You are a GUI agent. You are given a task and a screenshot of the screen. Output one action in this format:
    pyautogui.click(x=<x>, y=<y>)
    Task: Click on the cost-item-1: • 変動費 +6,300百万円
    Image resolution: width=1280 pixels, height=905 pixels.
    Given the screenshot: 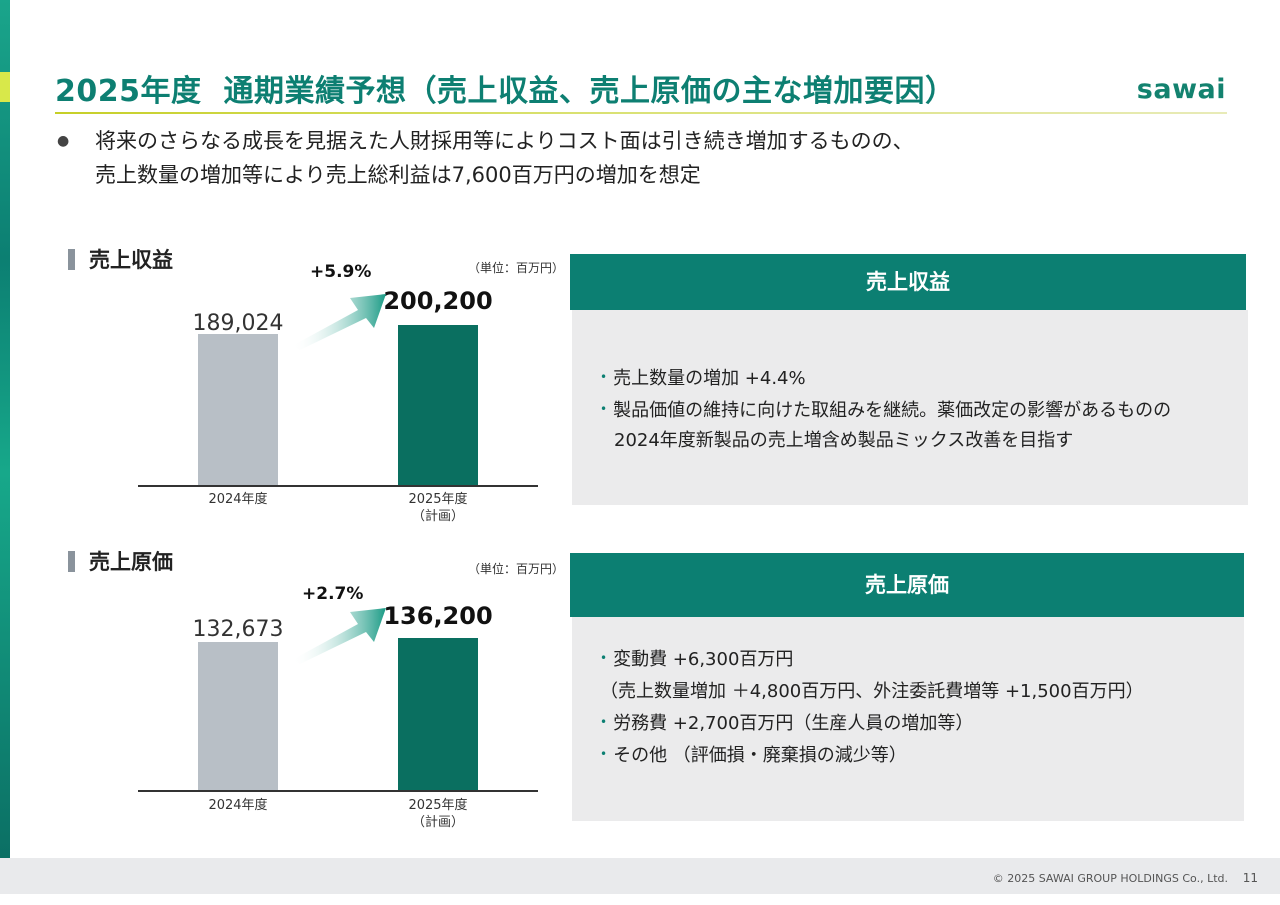 What is the action you would take?
    pyautogui.click(x=697, y=659)
    